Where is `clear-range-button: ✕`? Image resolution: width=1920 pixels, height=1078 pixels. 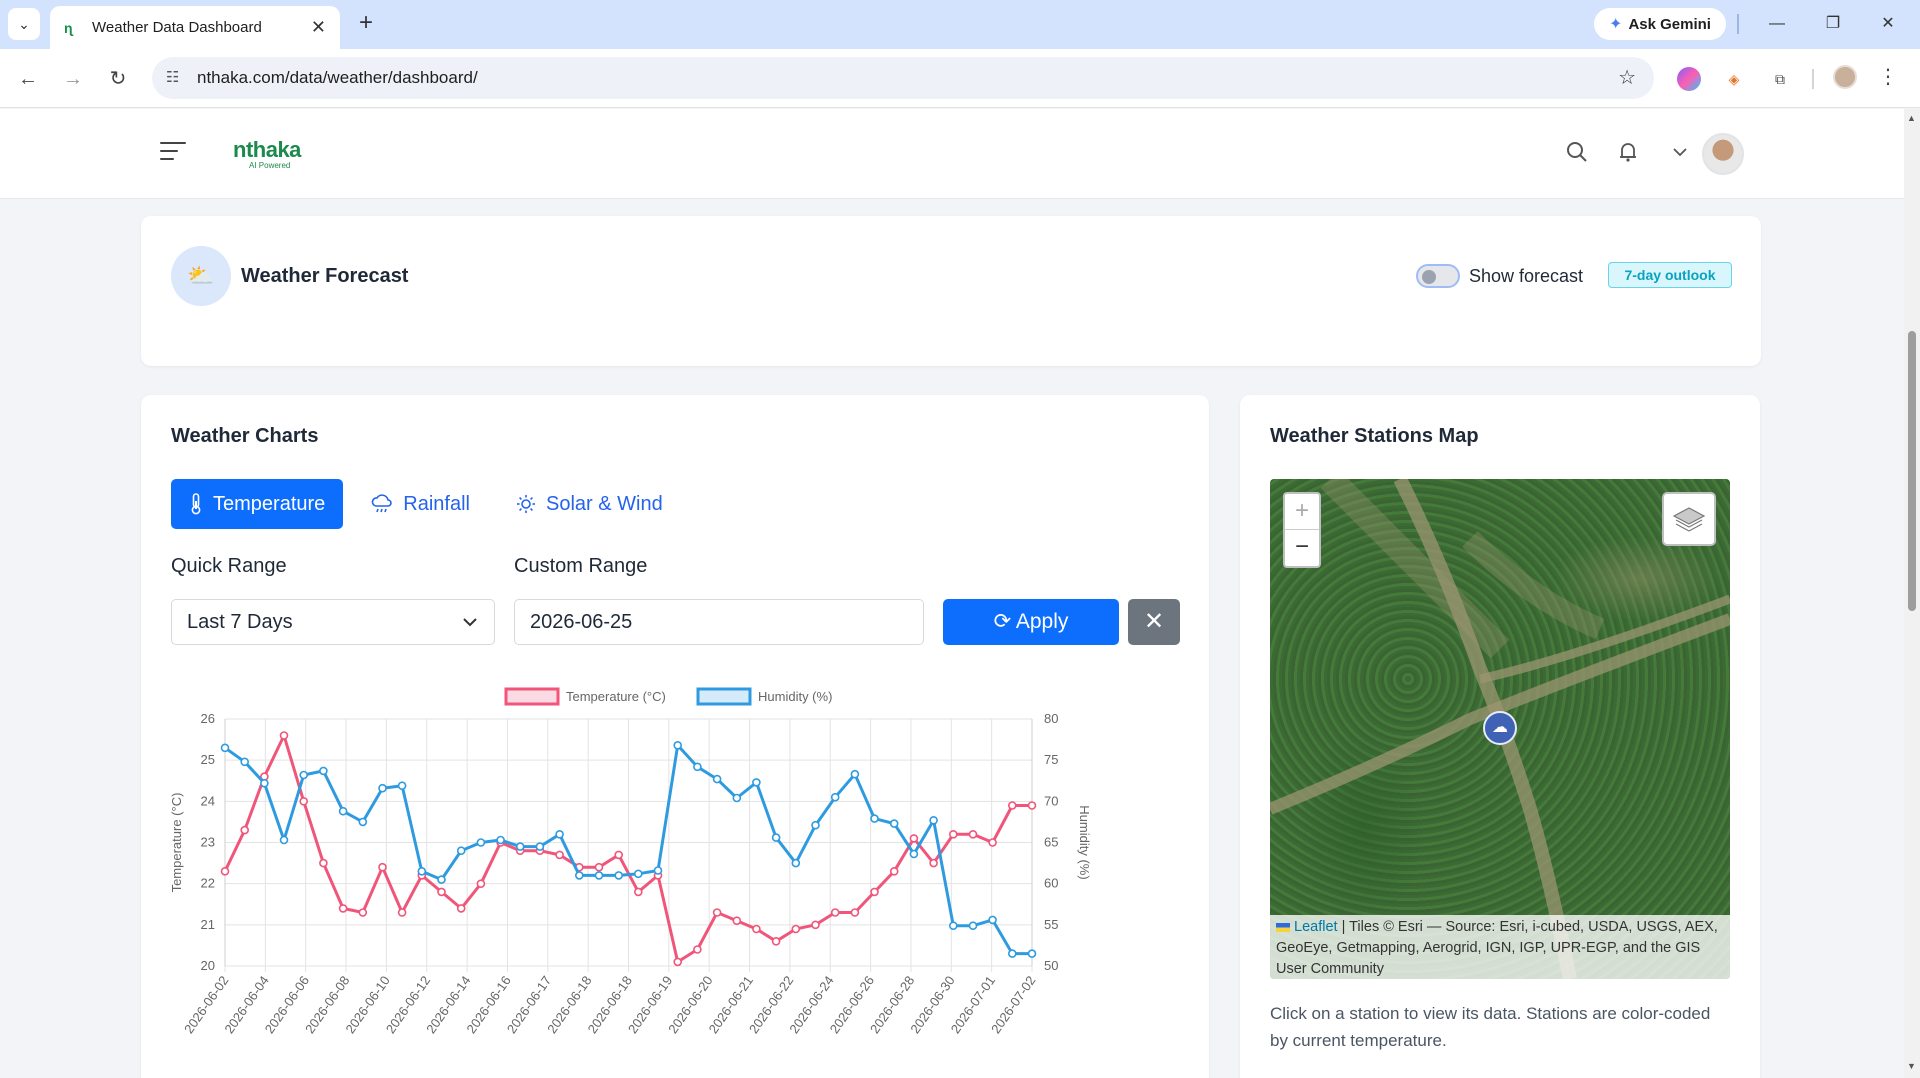
clear-range-button: ✕ is located at coordinates (1154, 622).